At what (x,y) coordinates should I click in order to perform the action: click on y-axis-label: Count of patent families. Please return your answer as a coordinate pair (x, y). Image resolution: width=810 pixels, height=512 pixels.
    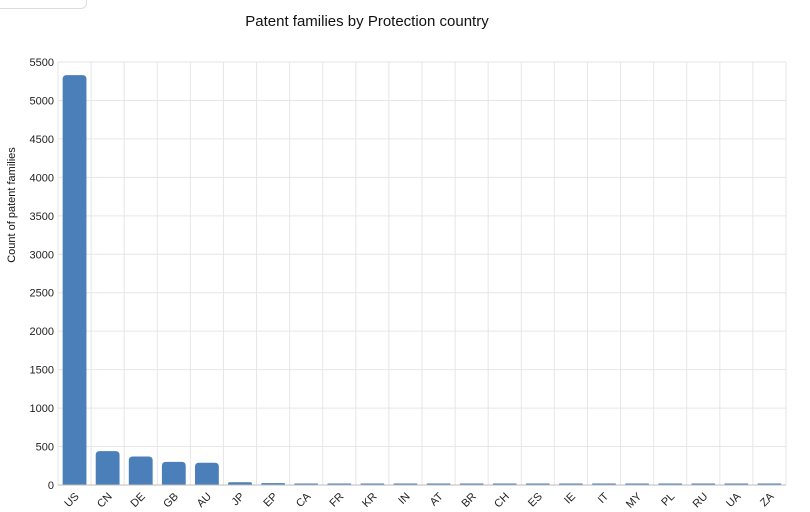
    Looking at the image, I should click on (12, 205).